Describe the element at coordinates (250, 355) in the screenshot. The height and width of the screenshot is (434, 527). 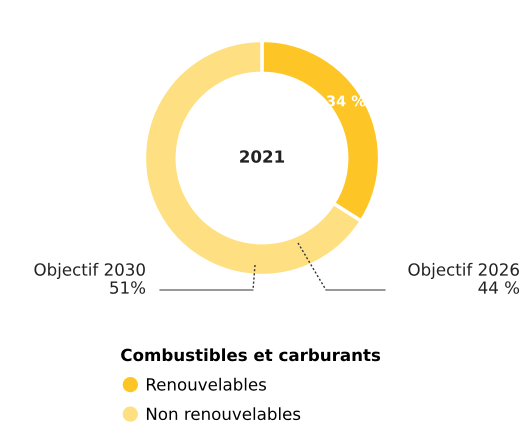
I see `legend-title: Combustibles et carburants` at that location.